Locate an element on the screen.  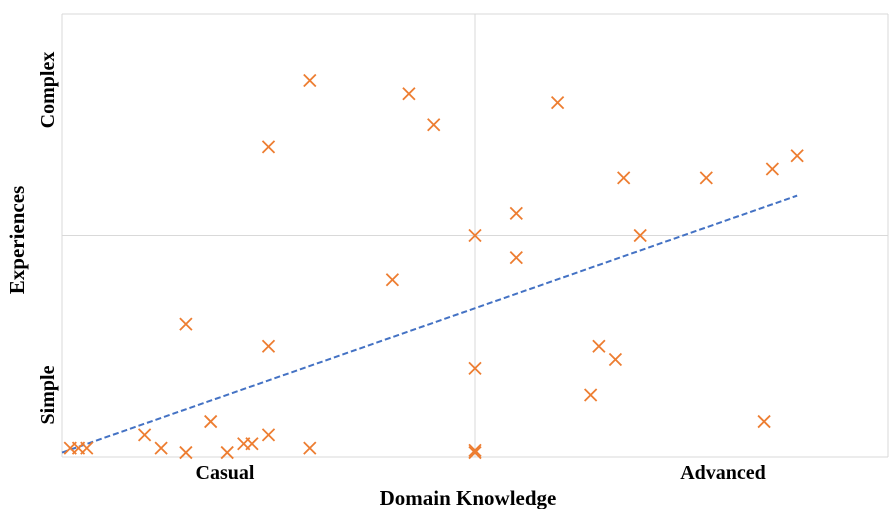
y-tick-label-complex: Complex is located at coordinates (48, 90).